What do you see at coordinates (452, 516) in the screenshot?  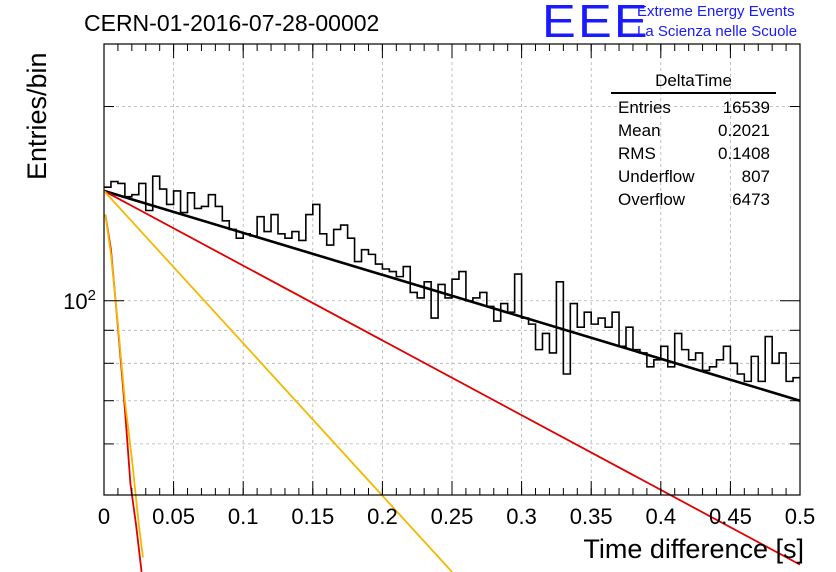 I see `x-tick-label: 0.25` at bounding box center [452, 516].